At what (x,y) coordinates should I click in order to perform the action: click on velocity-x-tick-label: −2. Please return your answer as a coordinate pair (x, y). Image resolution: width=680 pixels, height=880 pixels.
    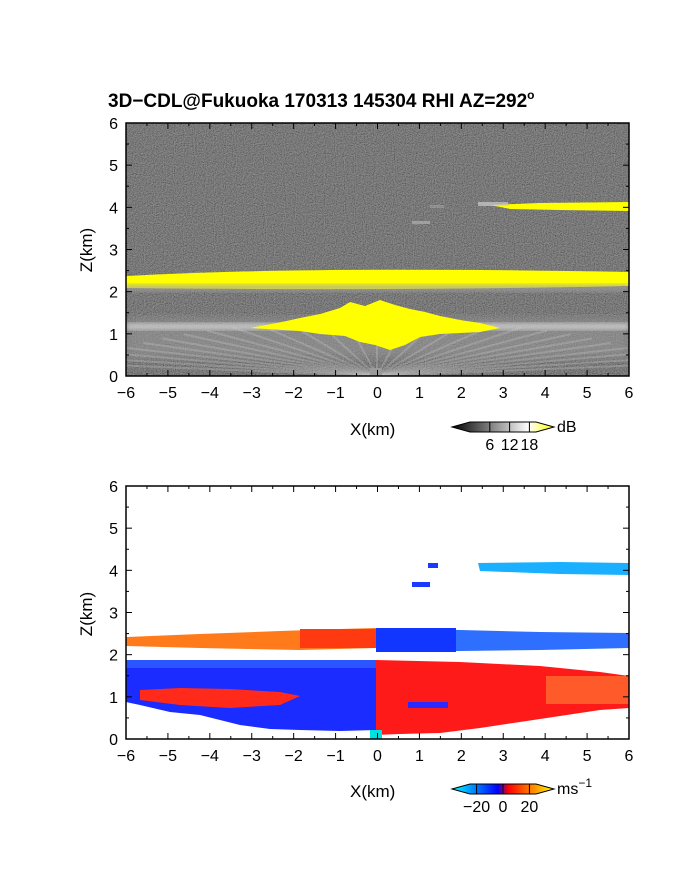
    Looking at the image, I should click on (294, 756).